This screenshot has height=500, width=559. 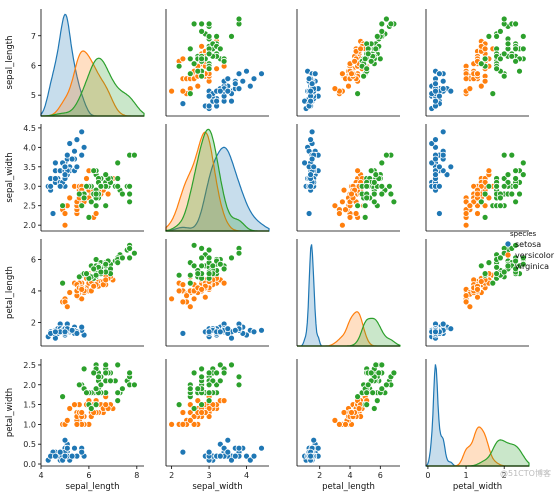 What do you see at coordinates (477, 63) in the screenshot?
I see `panel-sepal_length-vs-petal_width` at bounding box center [477, 63].